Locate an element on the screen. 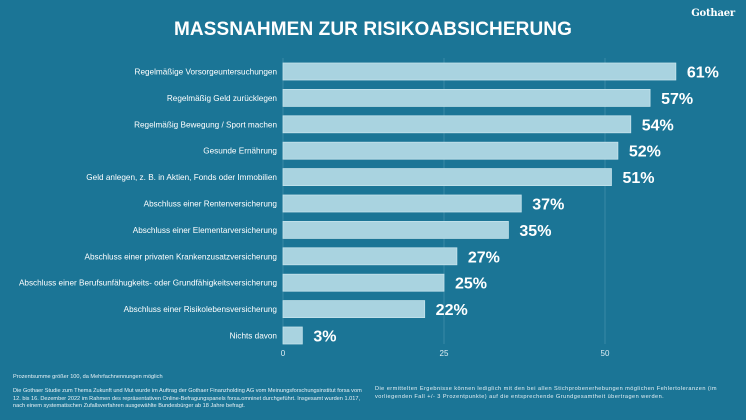 This screenshot has height=420, width=746. x-tick-label: 0 is located at coordinates (283, 353).